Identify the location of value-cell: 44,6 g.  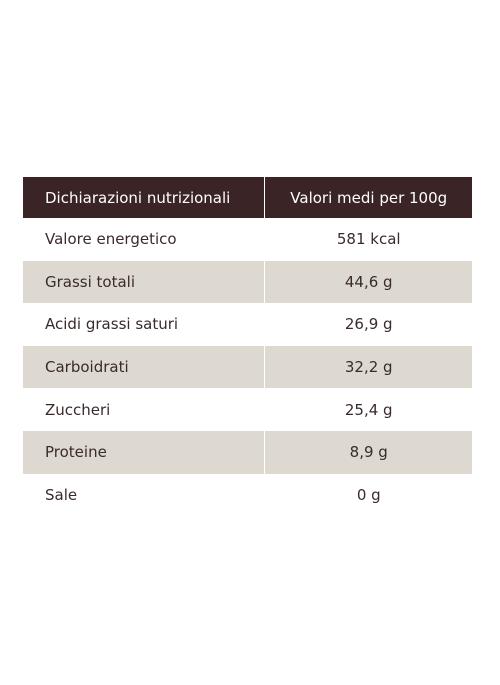
(368, 282).